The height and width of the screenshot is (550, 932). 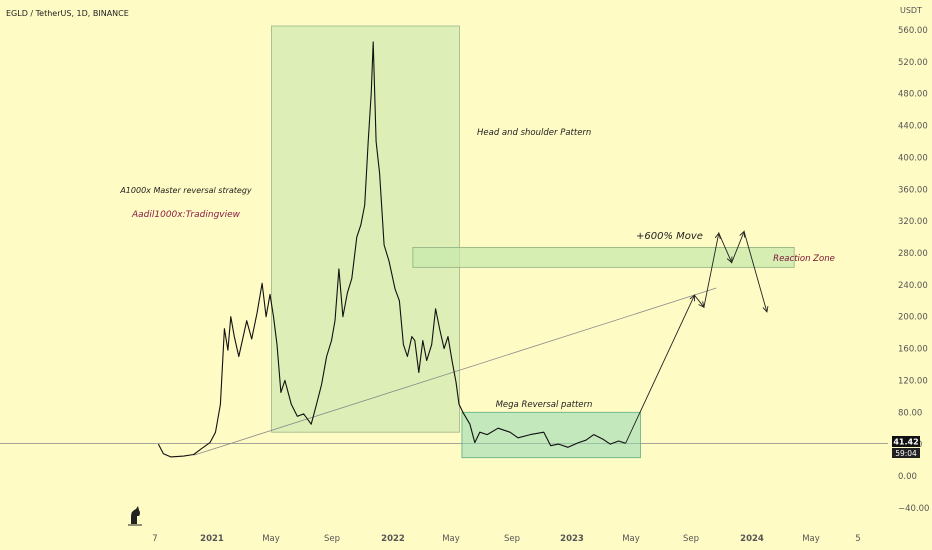 I want to click on y-tick-label: 520.00, so click(x=913, y=63).